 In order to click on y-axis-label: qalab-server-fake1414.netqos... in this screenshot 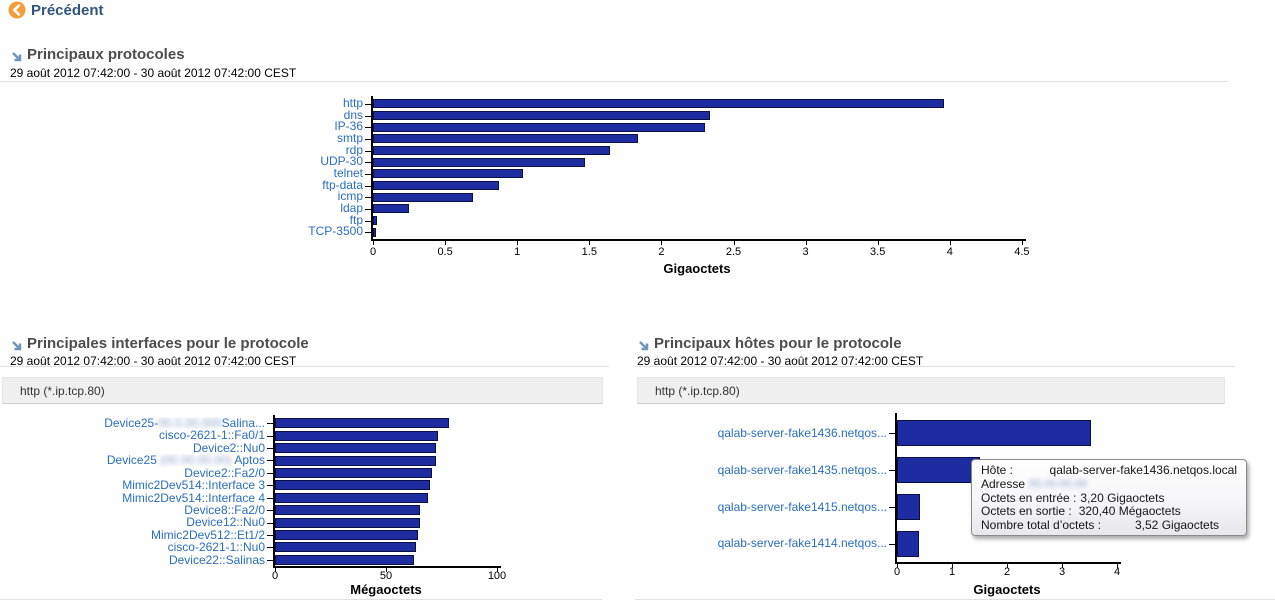, I will do `click(802, 543)`.